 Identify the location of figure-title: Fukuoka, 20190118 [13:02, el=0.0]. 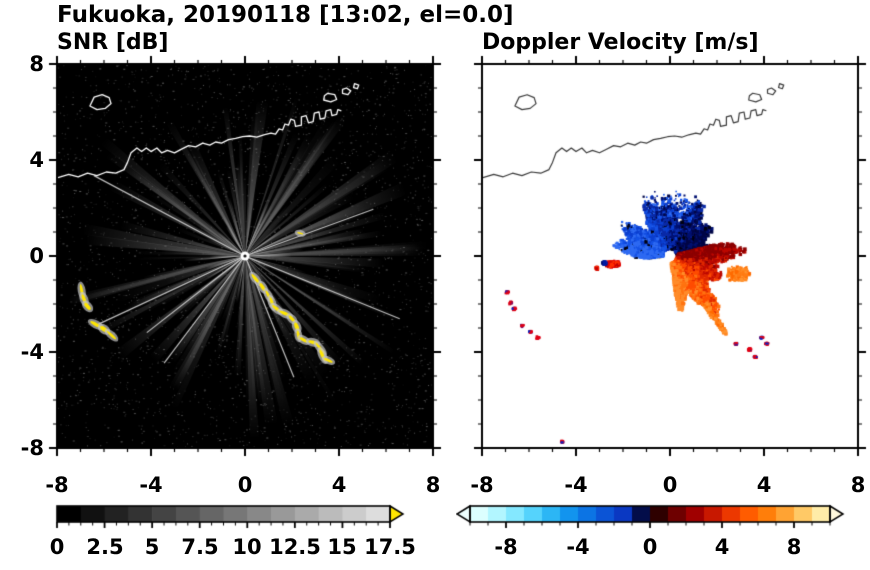
(285, 15).